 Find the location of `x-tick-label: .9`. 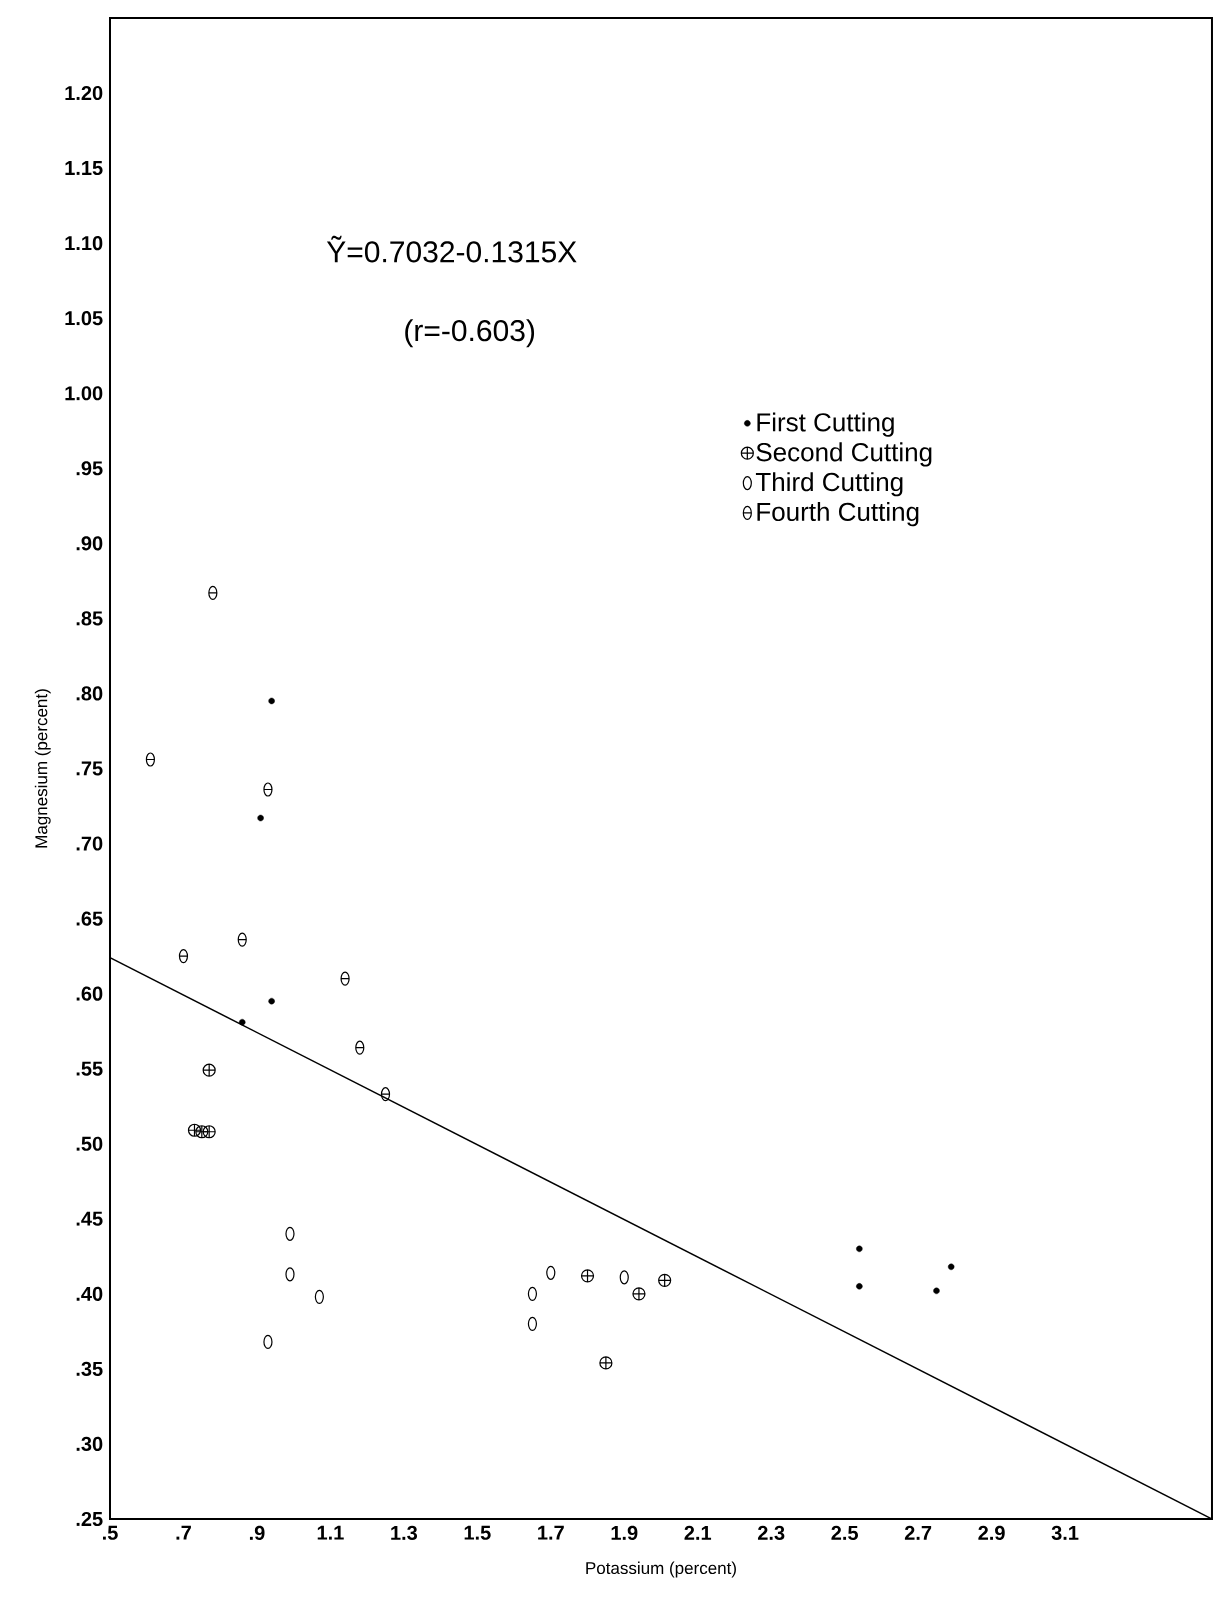

x-tick-label: .9 is located at coordinates (257, 1533).